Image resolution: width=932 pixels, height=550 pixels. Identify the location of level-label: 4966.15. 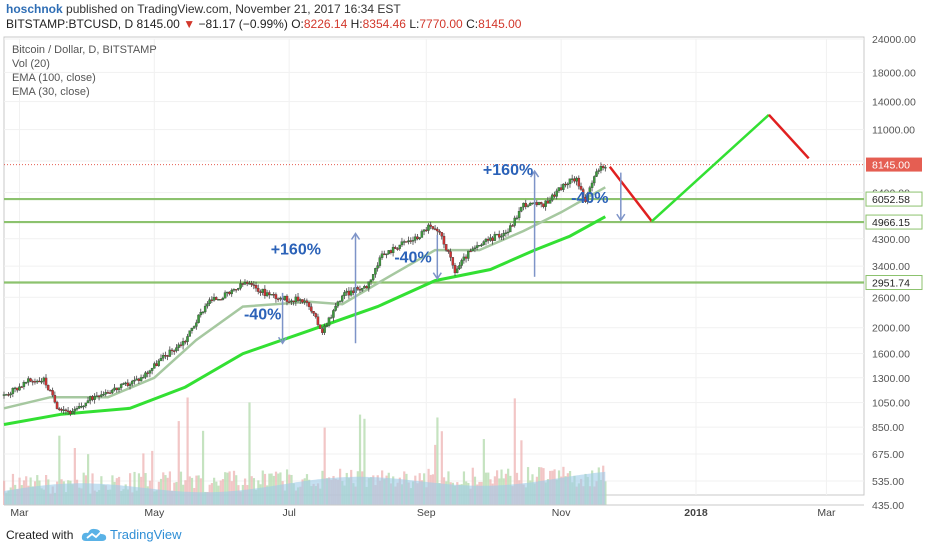
(891, 223).